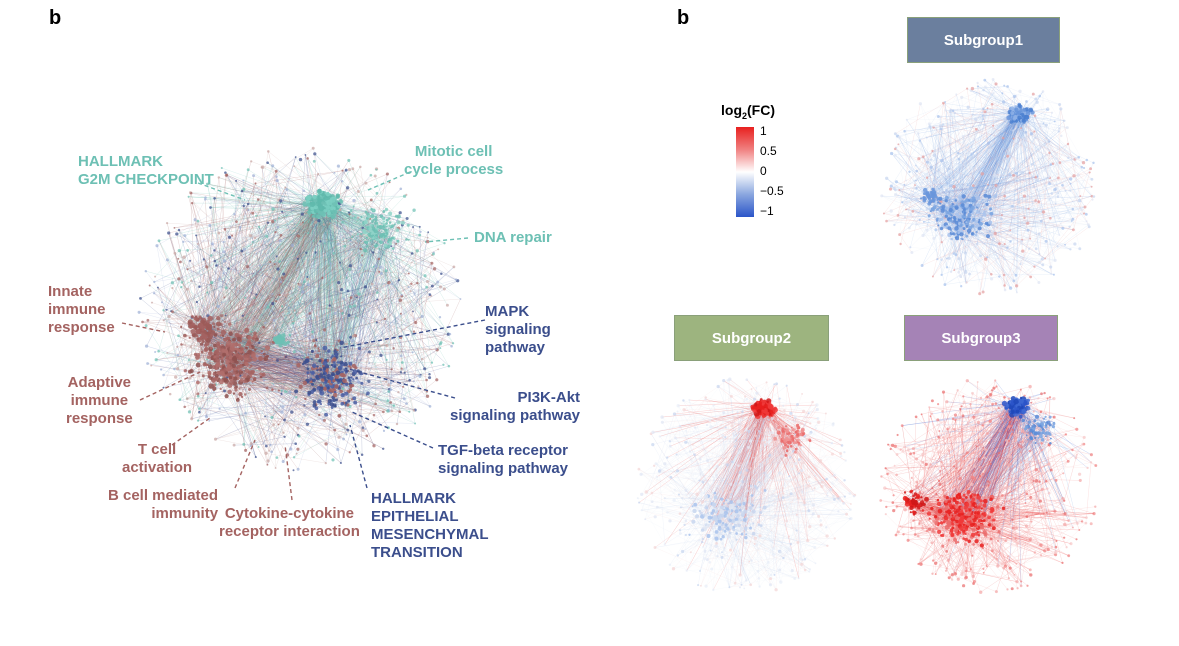  What do you see at coordinates (515, 406) in the screenshot?
I see `label-pi3k-akt: PI3K-Akt signaling pathway` at bounding box center [515, 406].